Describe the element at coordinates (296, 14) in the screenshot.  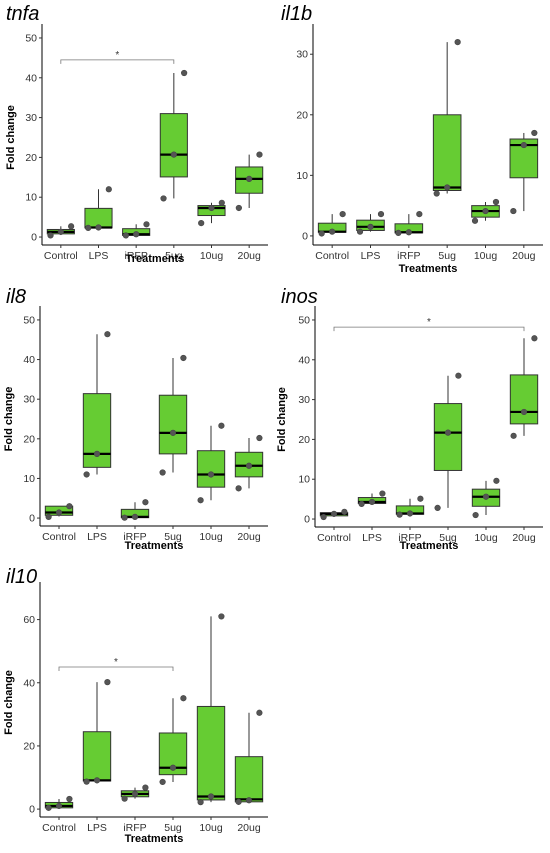
I see `chart-title: il1b` at that location.